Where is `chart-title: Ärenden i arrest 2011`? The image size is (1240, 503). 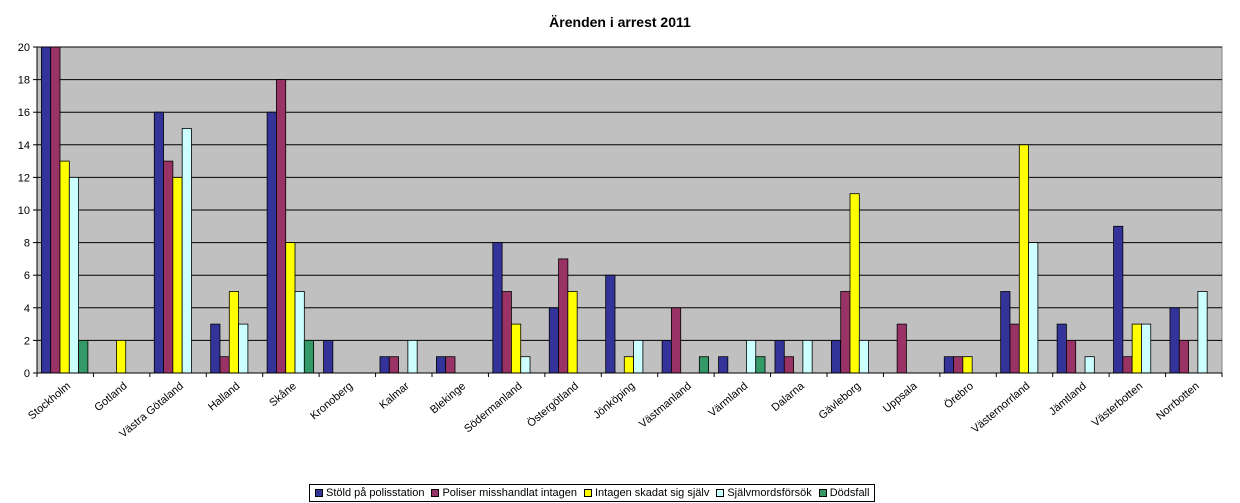
chart-title: Ärenden i arrest 2011 is located at coordinates (620, 22).